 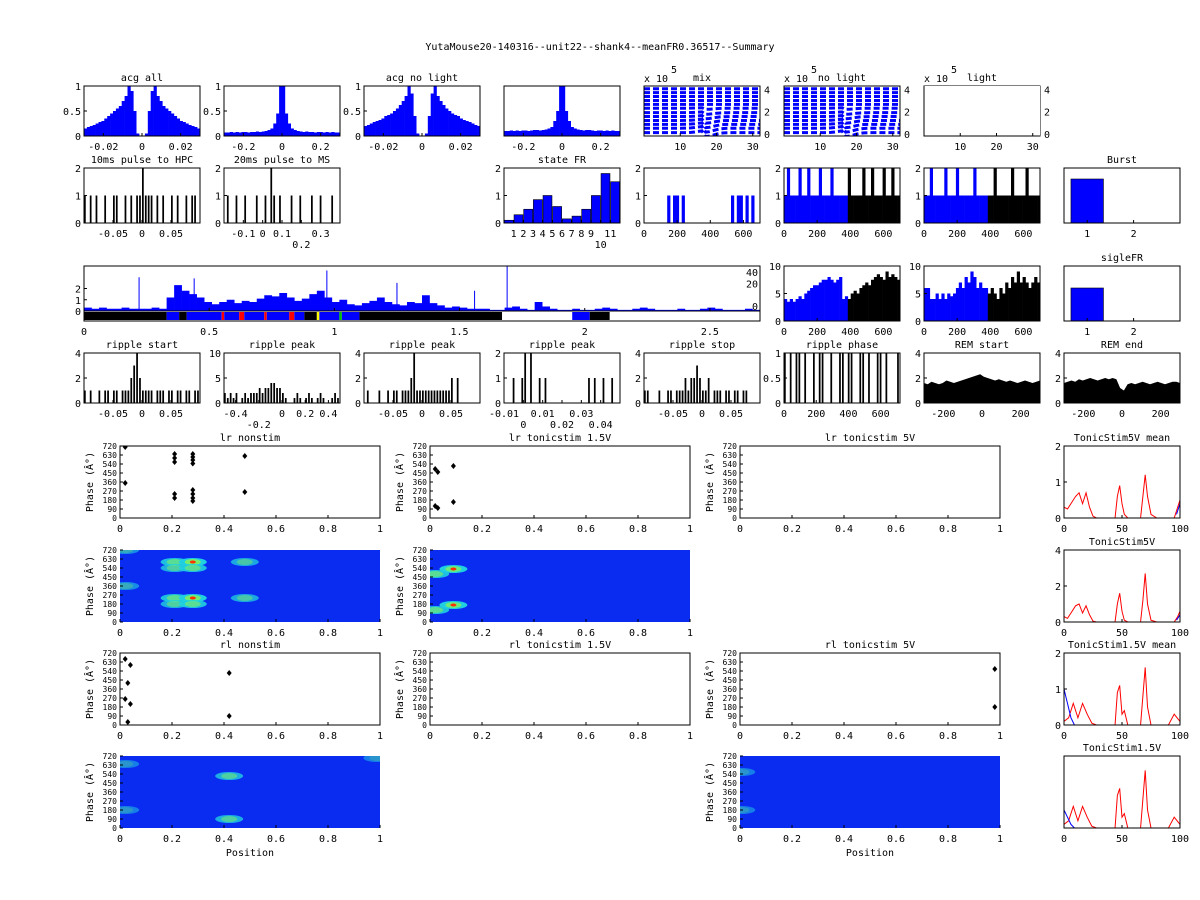 What do you see at coordinates (954, 70) in the screenshot?
I see `exponent-power: 5` at bounding box center [954, 70].